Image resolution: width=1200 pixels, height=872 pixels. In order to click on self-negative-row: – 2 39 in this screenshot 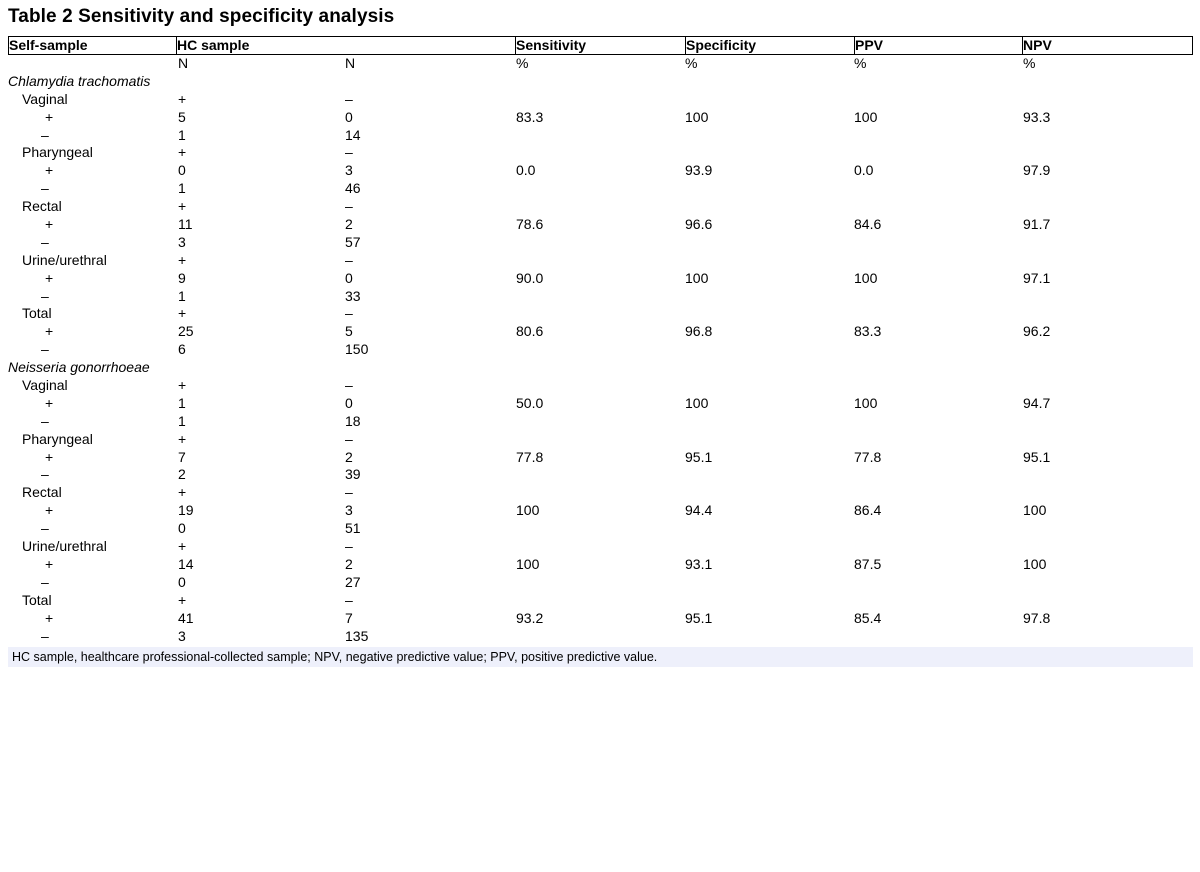, I will do `click(600, 475)`.